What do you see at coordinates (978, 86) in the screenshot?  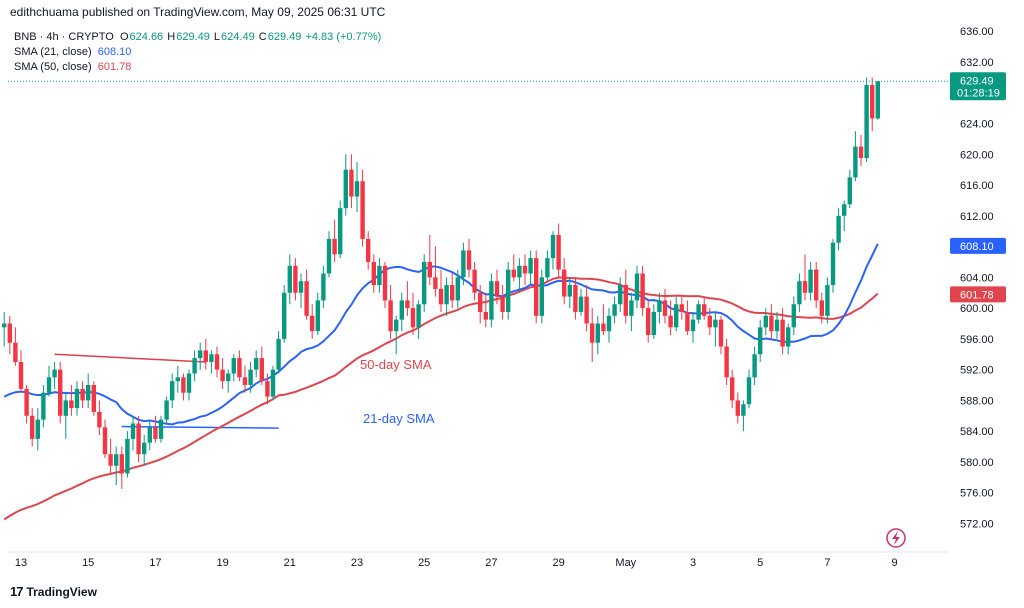 I see `current-price-tag` at bounding box center [978, 86].